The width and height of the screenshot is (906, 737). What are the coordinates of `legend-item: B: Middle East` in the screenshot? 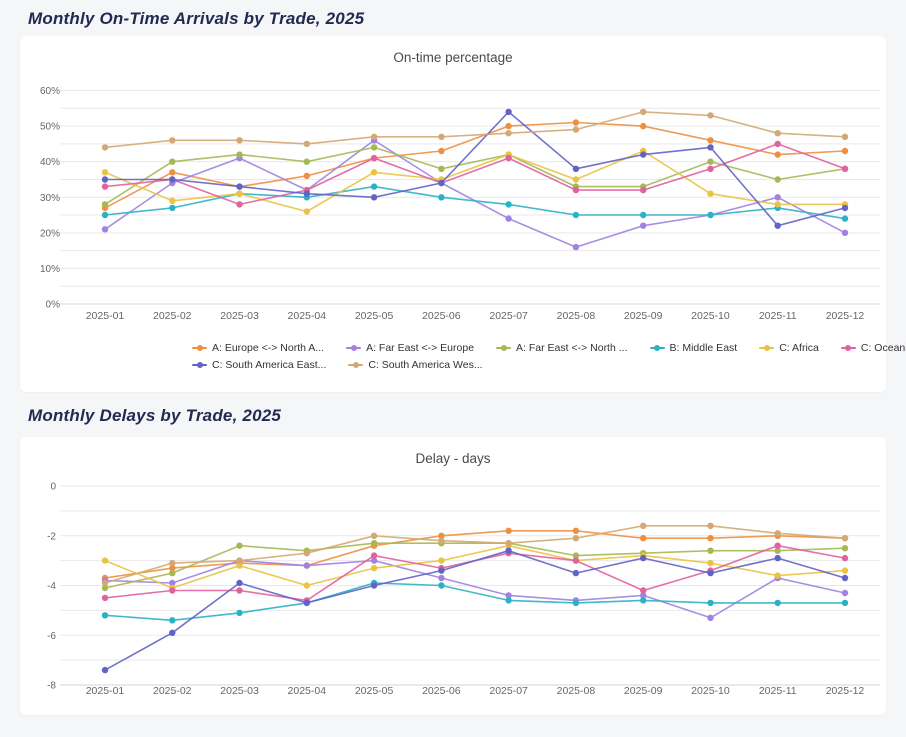 It's located at (693, 348).